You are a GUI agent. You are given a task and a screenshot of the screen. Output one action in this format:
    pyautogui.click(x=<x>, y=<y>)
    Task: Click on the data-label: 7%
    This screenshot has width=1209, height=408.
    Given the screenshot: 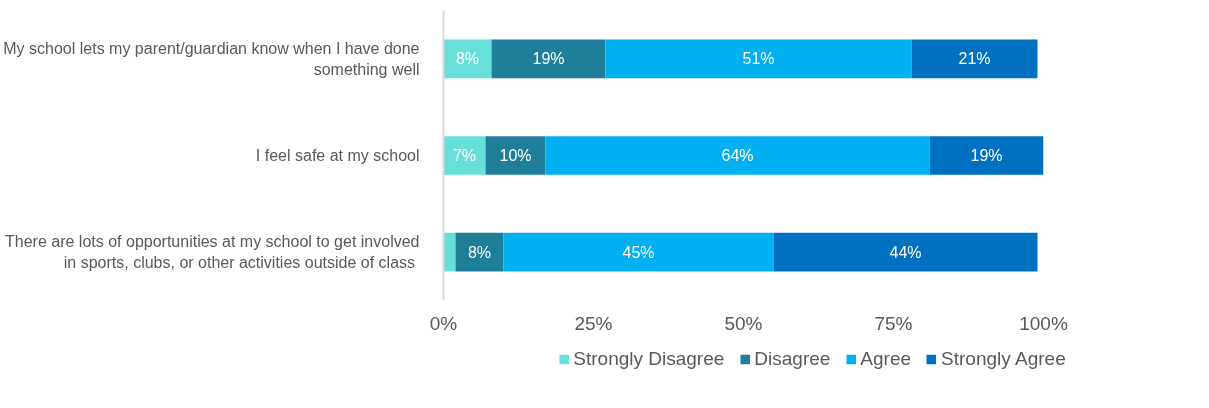 What is the action you would take?
    pyautogui.click(x=464, y=155)
    